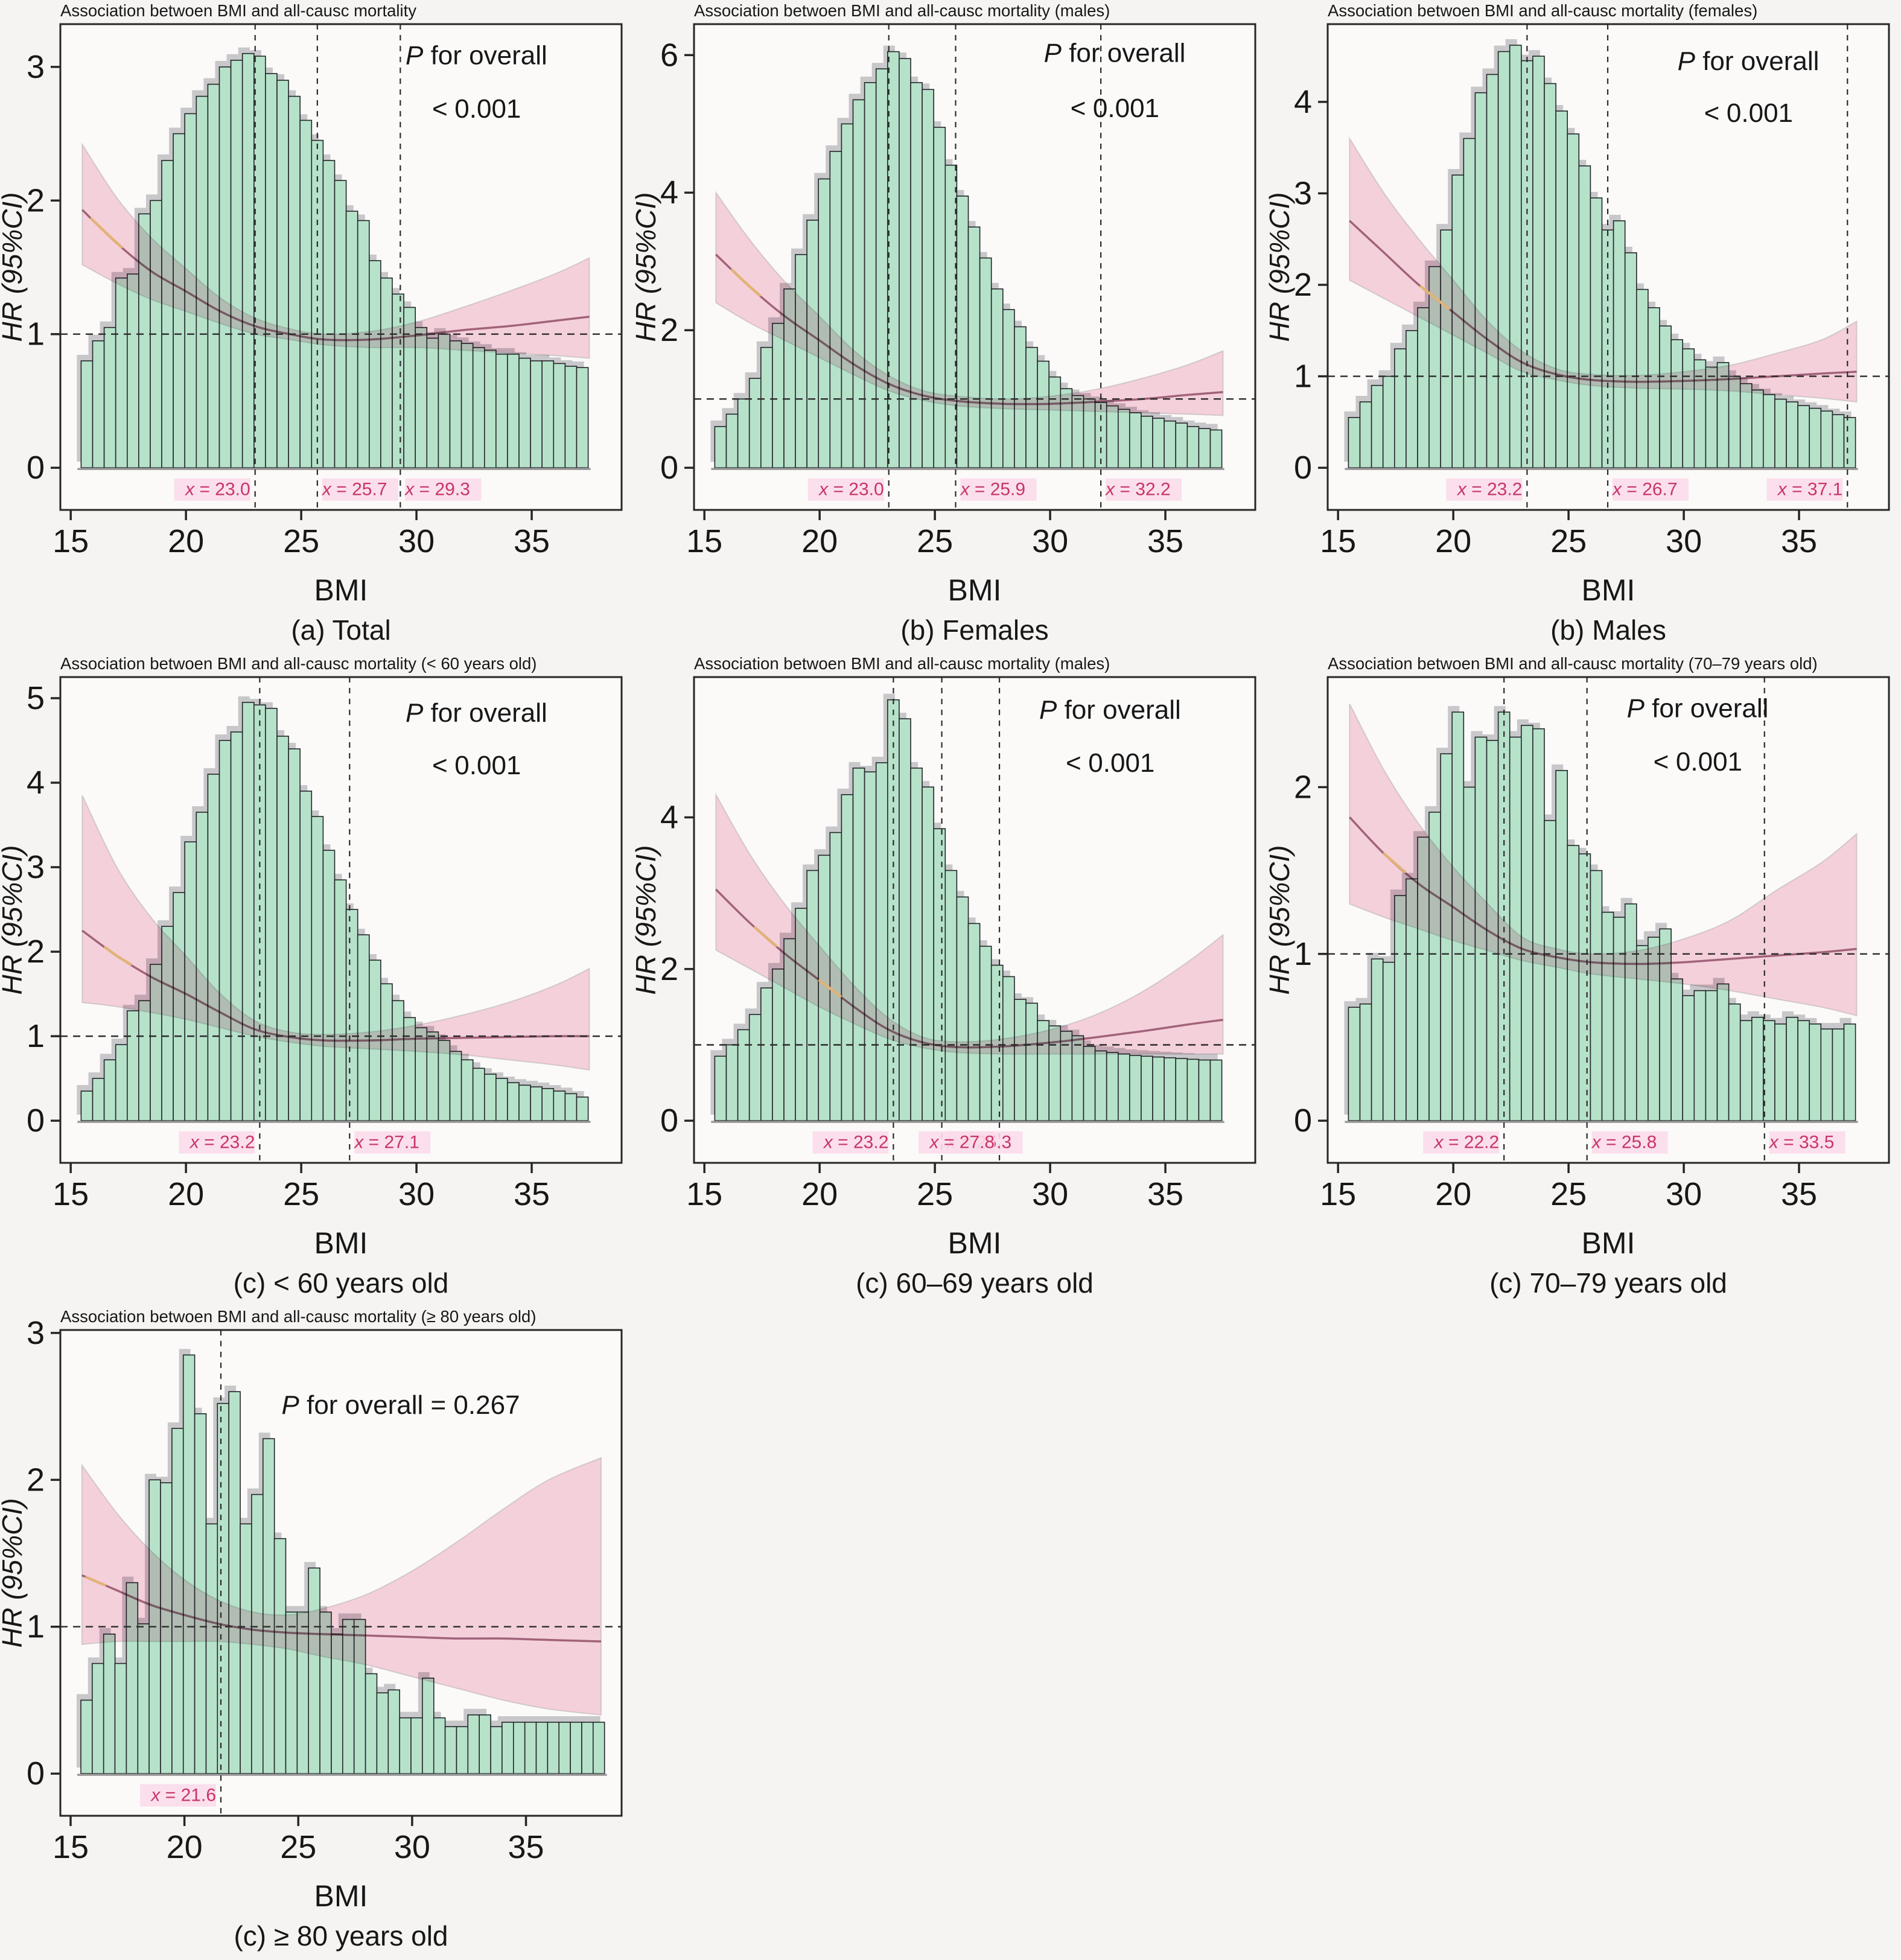  I want to click on svg-text: x = 23.2, so click(1489, 490).